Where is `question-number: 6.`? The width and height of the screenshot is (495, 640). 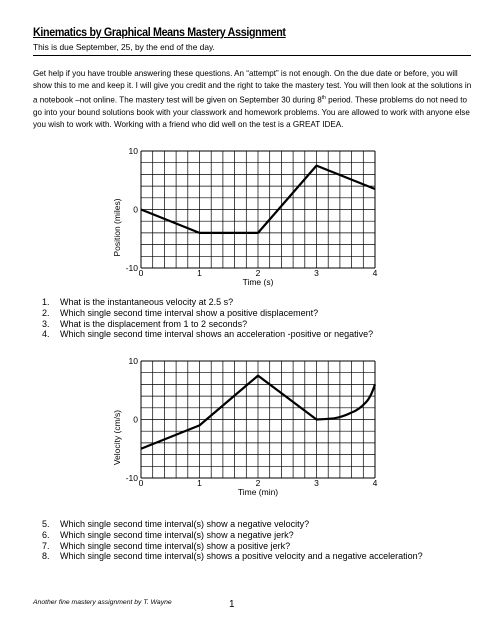
question-number: 6. is located at coordinates (46, 534).